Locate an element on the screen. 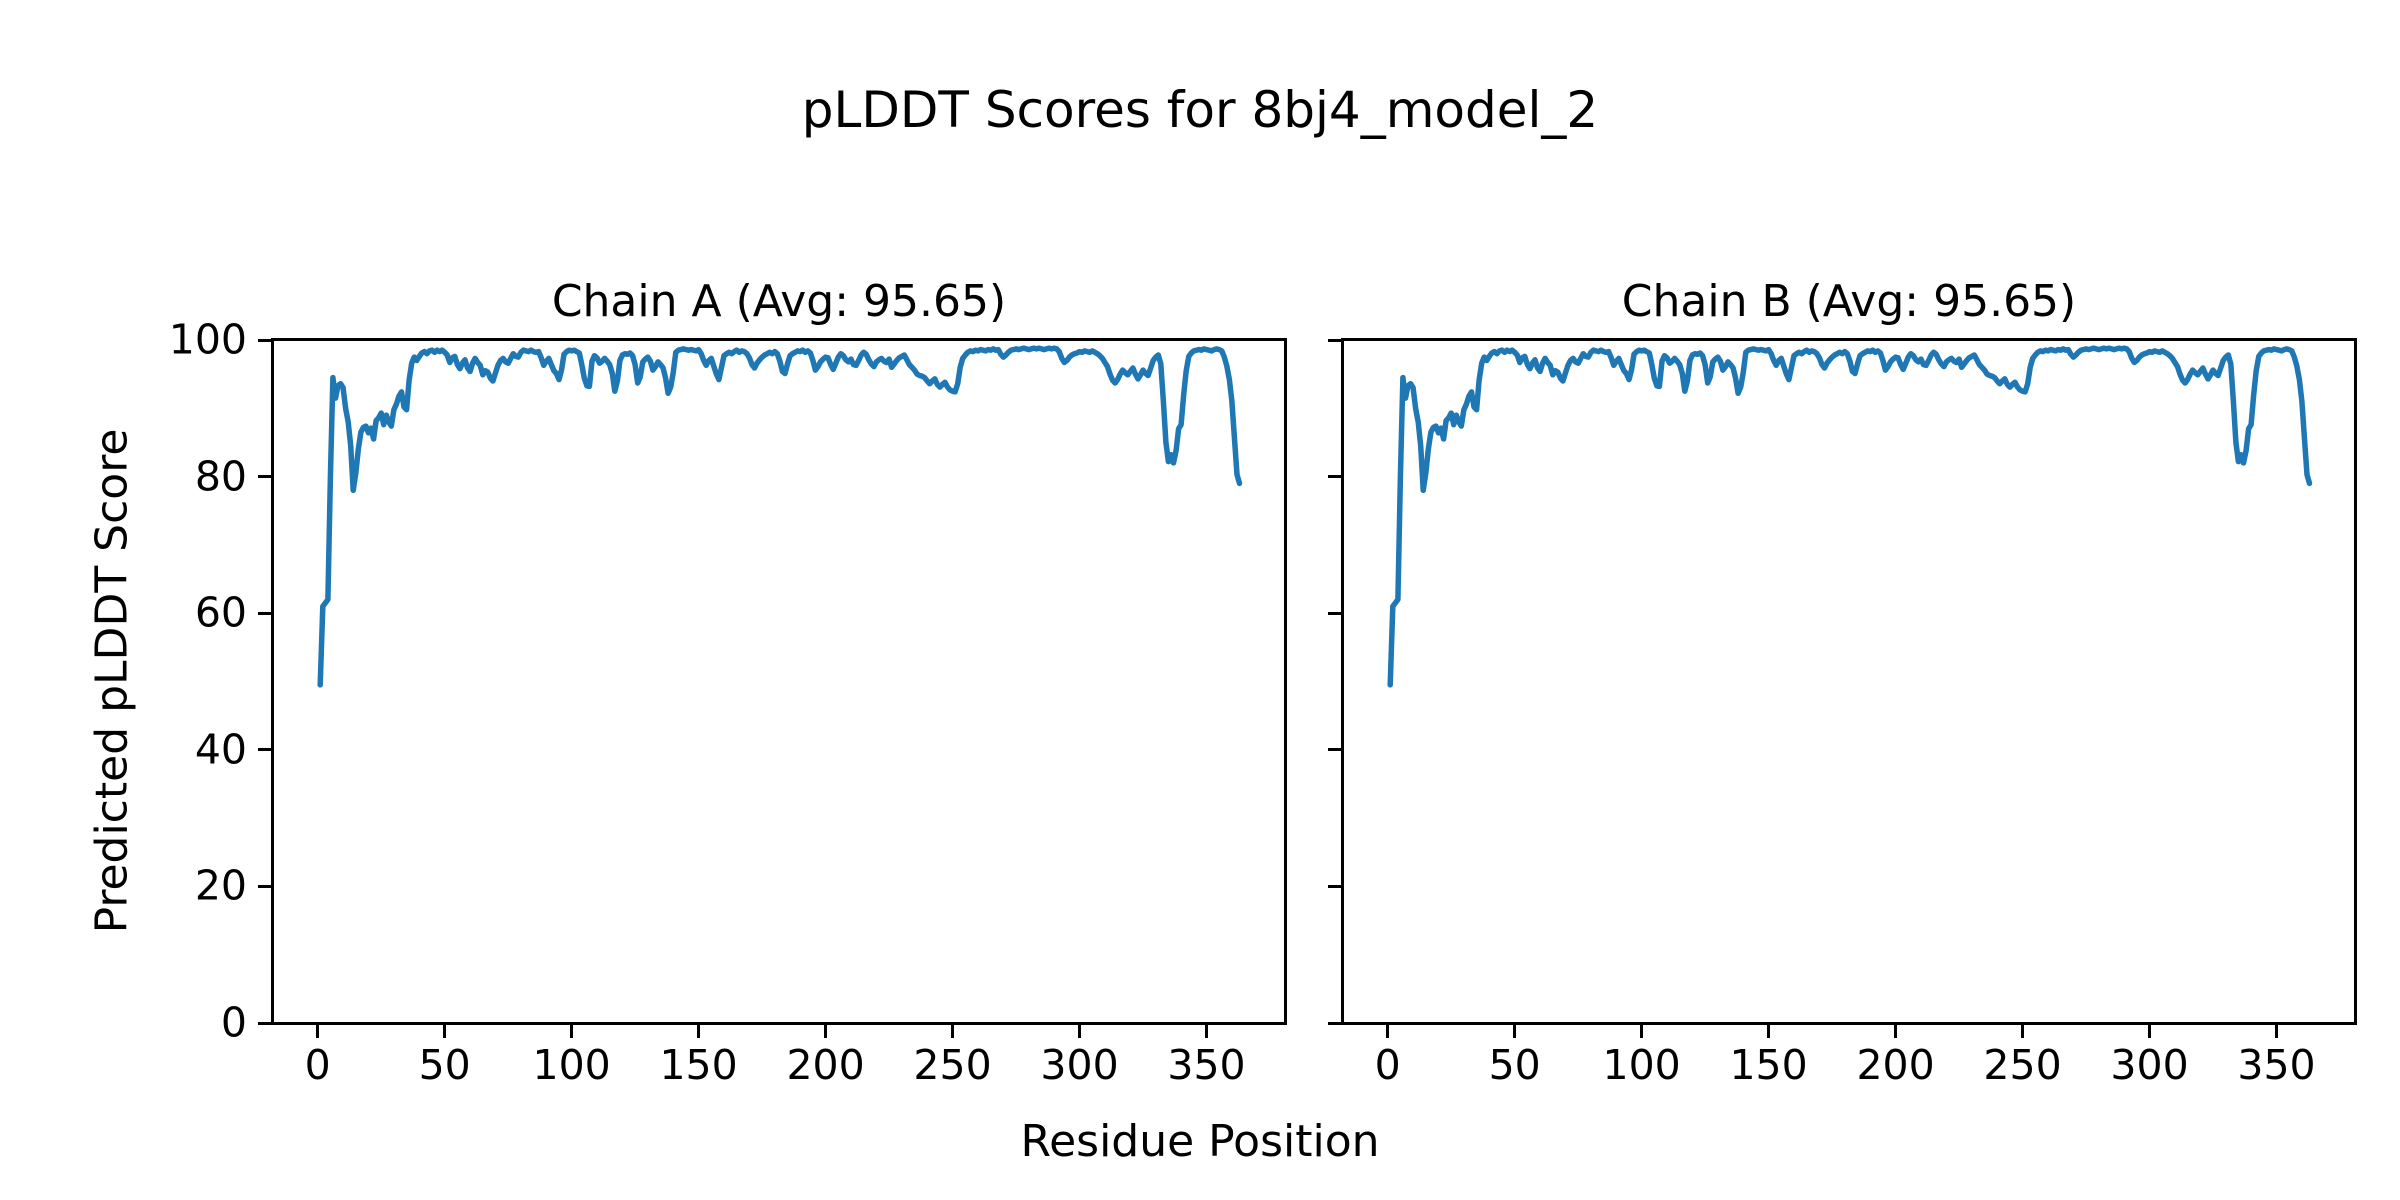  y-tick-label: 100 is located at coordinates (207, 339).